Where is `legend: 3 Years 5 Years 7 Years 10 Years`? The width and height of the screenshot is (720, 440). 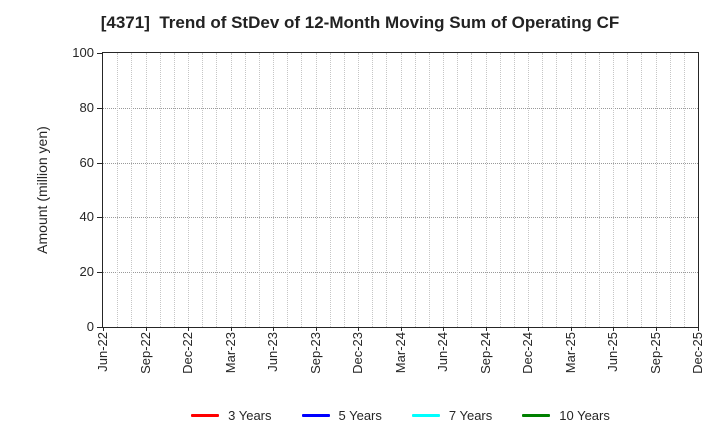 legend: 3 Years 5 Years 7 Years 10 Years is located at coordinates (400, 415).